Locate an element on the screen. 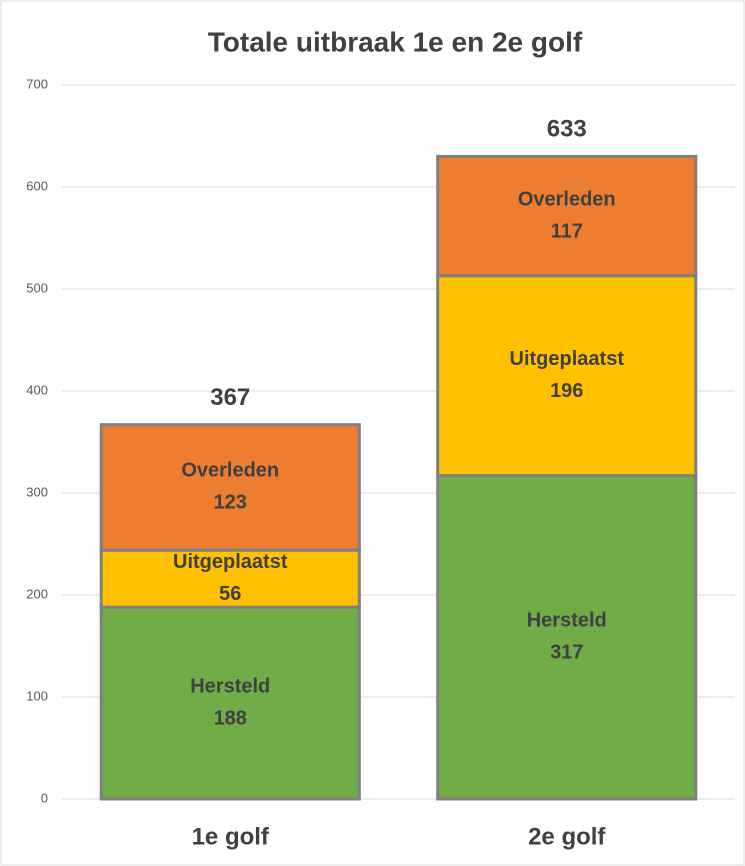 The width and height of the screenshot is (745, 866). chart-title: Totale uitbraak 1e en 2e golf is located at coordinates (395, 41).